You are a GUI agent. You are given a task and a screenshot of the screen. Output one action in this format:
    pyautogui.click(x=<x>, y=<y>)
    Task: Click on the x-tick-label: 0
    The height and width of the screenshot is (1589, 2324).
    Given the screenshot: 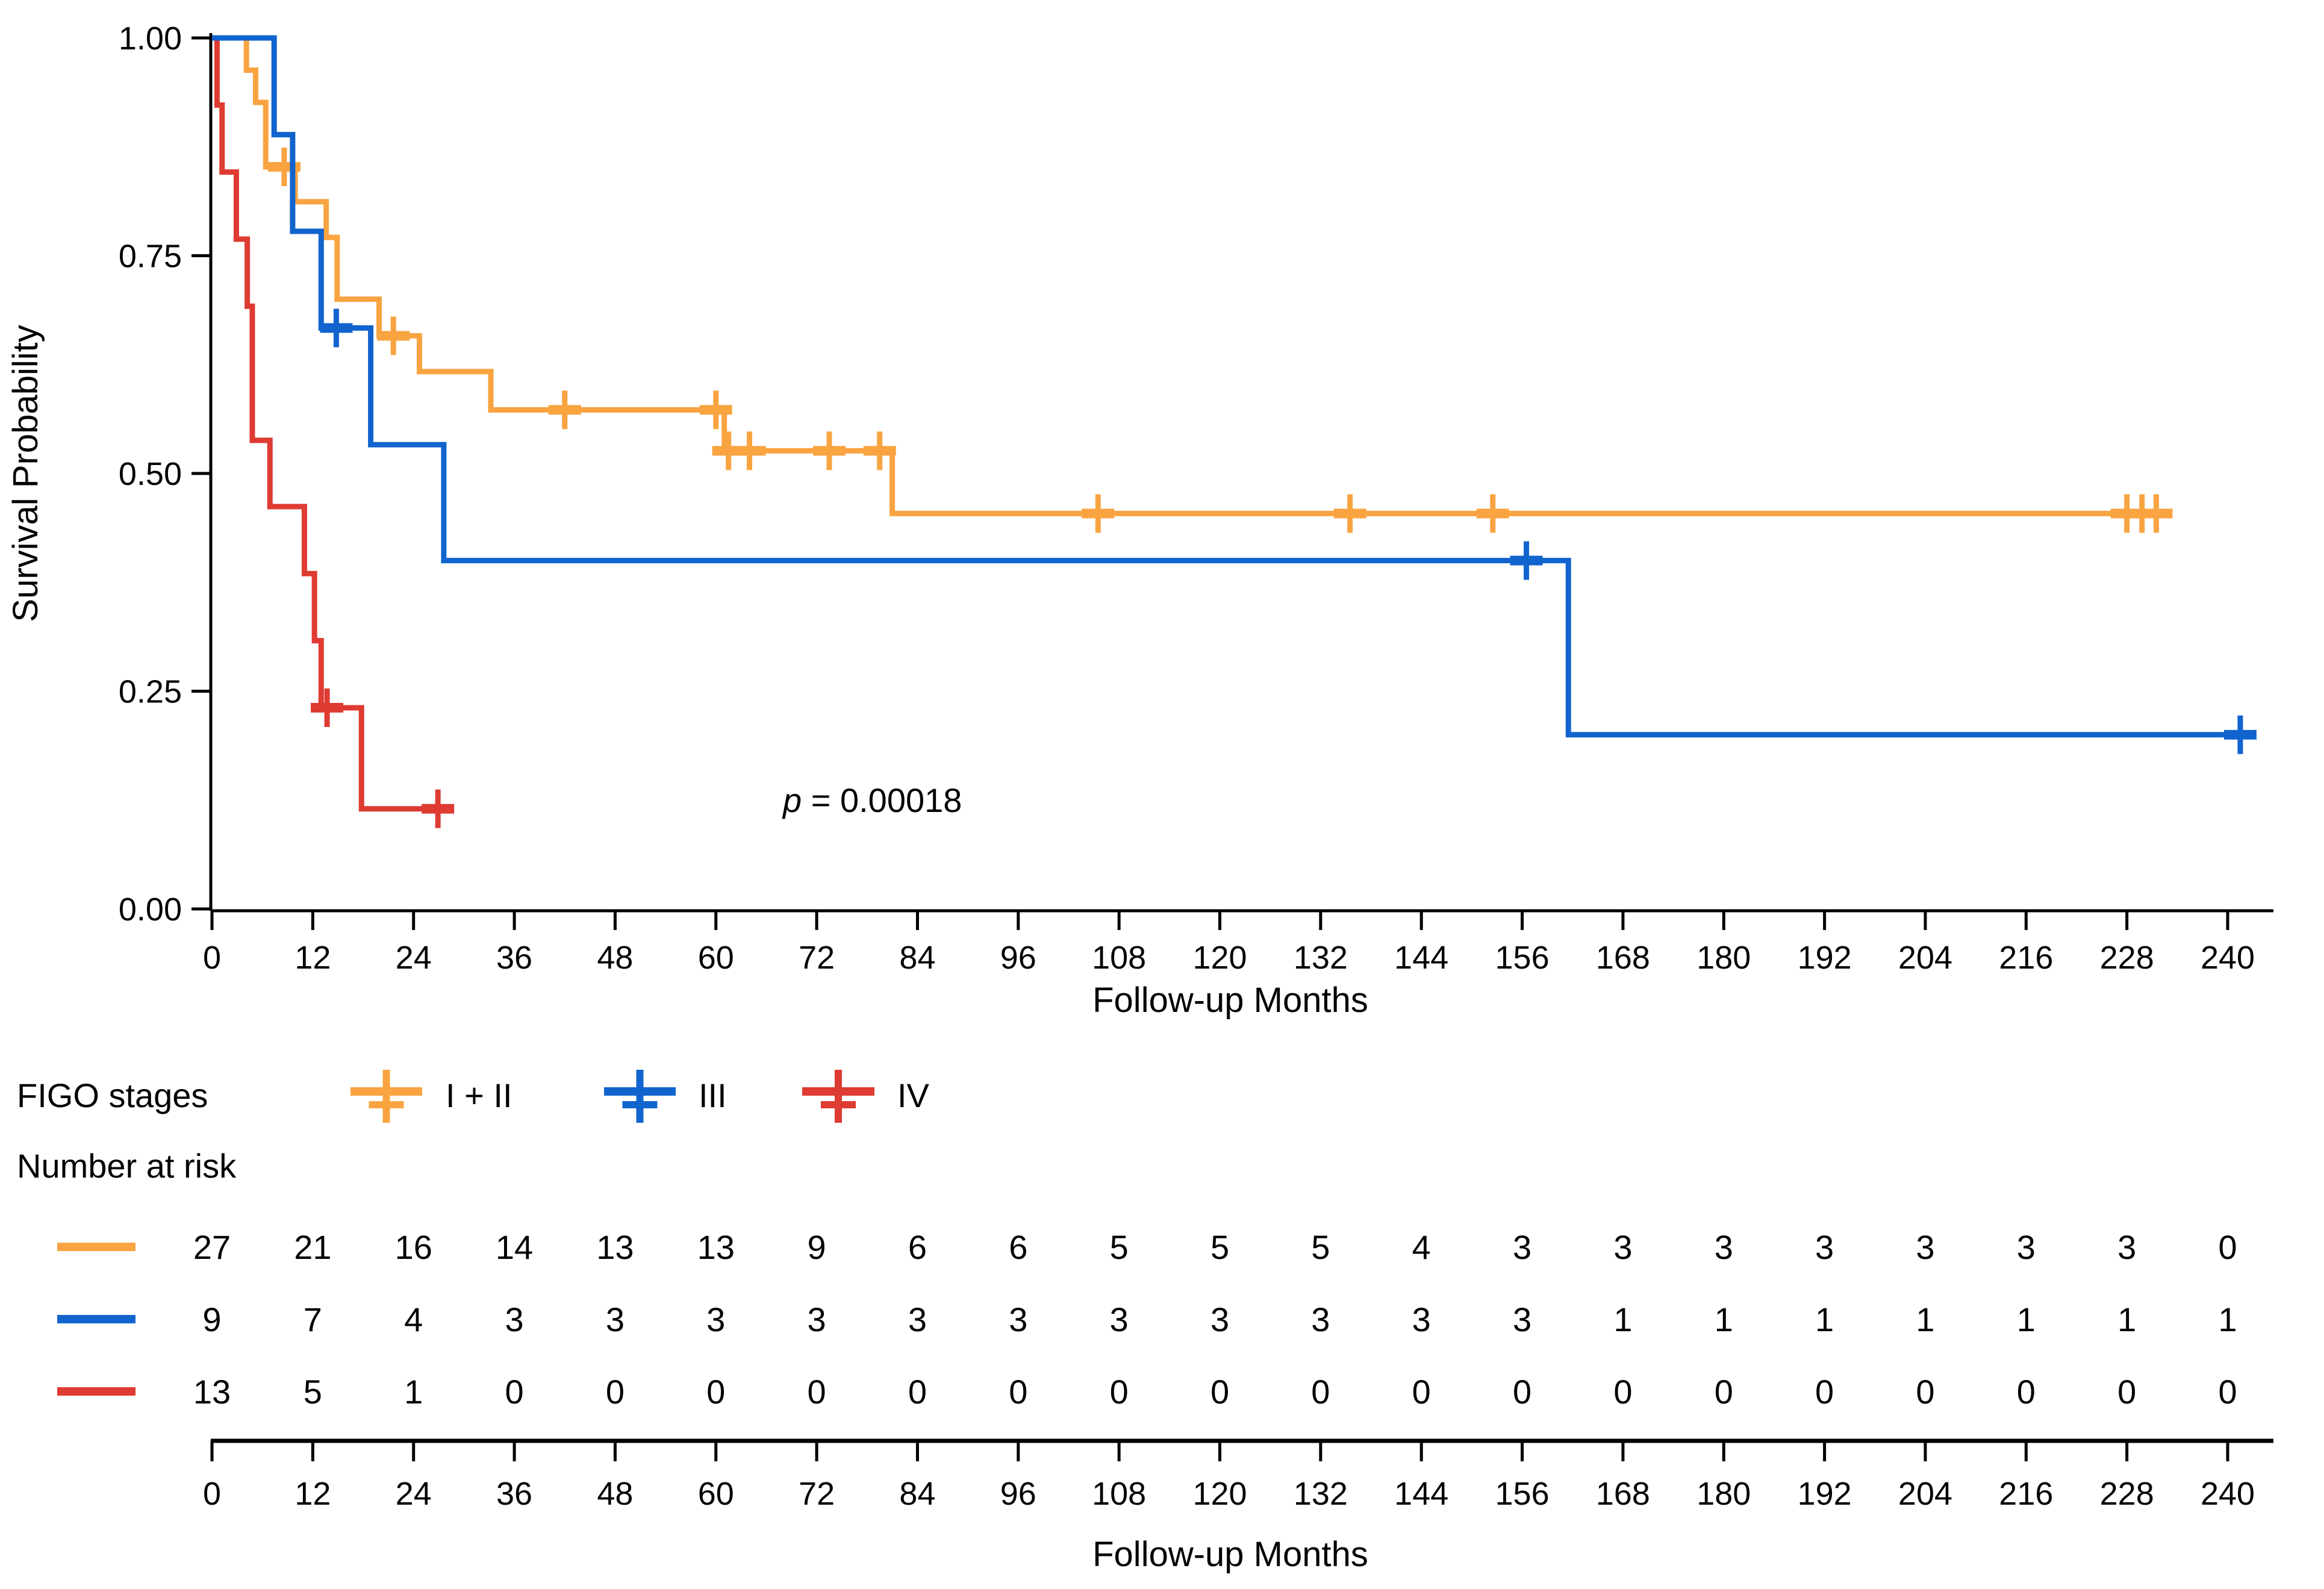 What is the action you would take?
    pyautogui.click(x=212, y=958)
    